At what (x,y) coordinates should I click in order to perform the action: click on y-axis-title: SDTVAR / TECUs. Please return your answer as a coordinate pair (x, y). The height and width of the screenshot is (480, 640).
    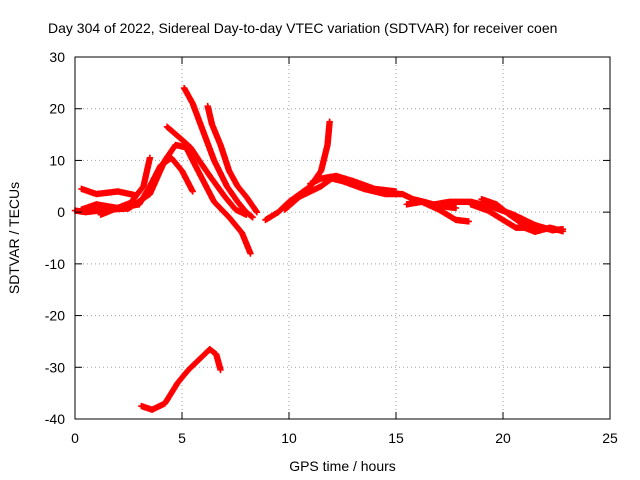
    Looking at the image, I should click on (14, 238).